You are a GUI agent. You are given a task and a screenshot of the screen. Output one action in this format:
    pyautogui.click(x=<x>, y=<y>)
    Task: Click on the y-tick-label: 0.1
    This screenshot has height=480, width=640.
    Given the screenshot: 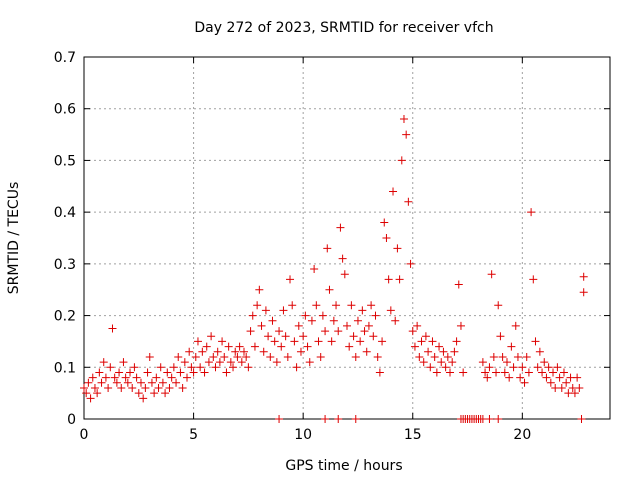 What is the action you would take?
    pyautogui.click(x=65, y=368)
    